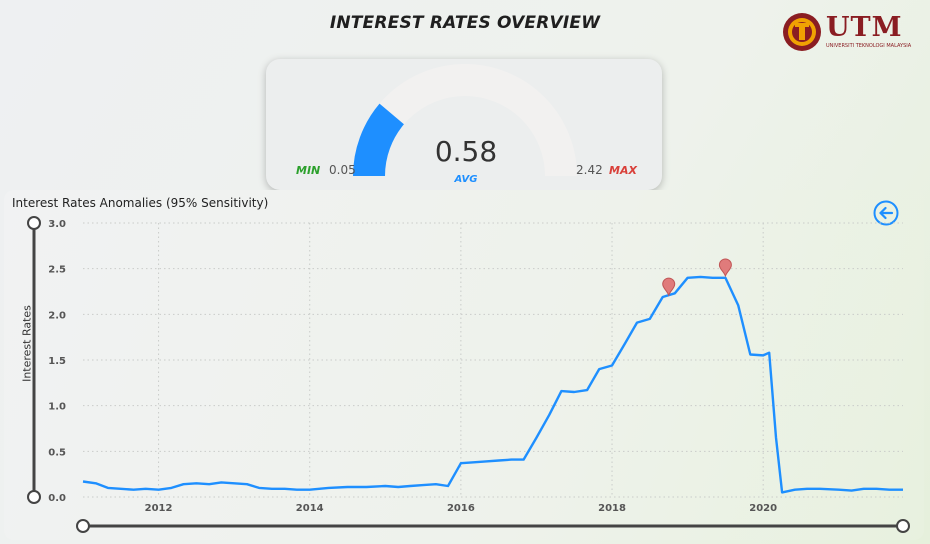 The image size is (930, 544). I want to click on gauge-fill, so click(379, 140).